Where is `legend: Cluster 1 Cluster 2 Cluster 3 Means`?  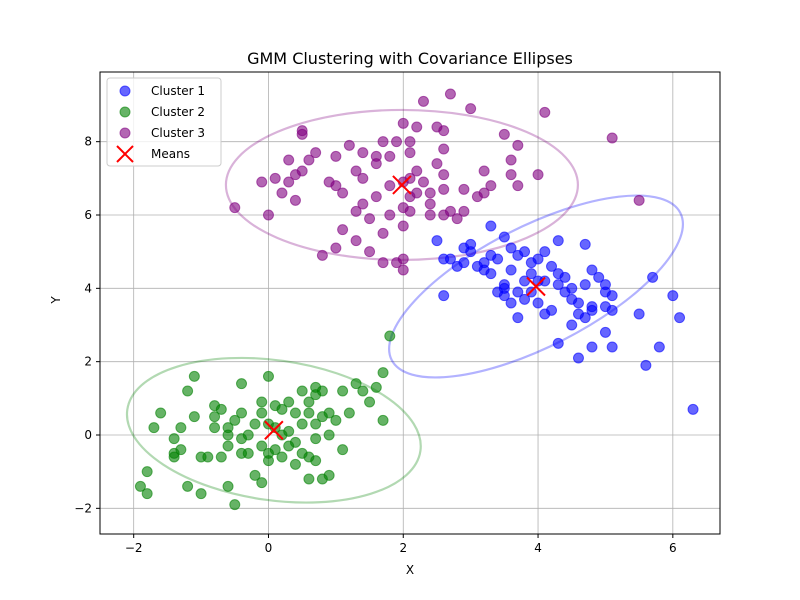
legend: Cluster 1 Cluster 2 Cluster 3 Means is located at coordinates (164, 122).